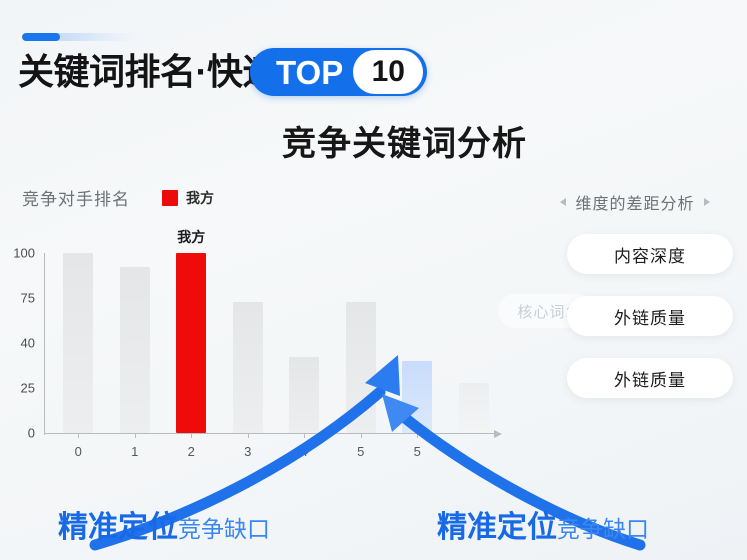 This screenshot has height=560, width=747. I want to click on top-rank-badge: TOP 10, so click(339, 72).